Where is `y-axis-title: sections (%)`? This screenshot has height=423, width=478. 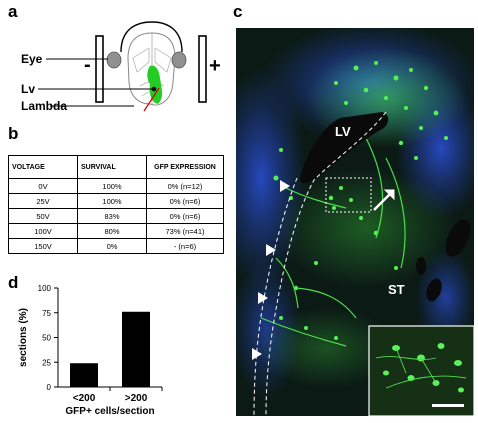 y-axis-title: sections (%) is located at coordinates (23, 337).